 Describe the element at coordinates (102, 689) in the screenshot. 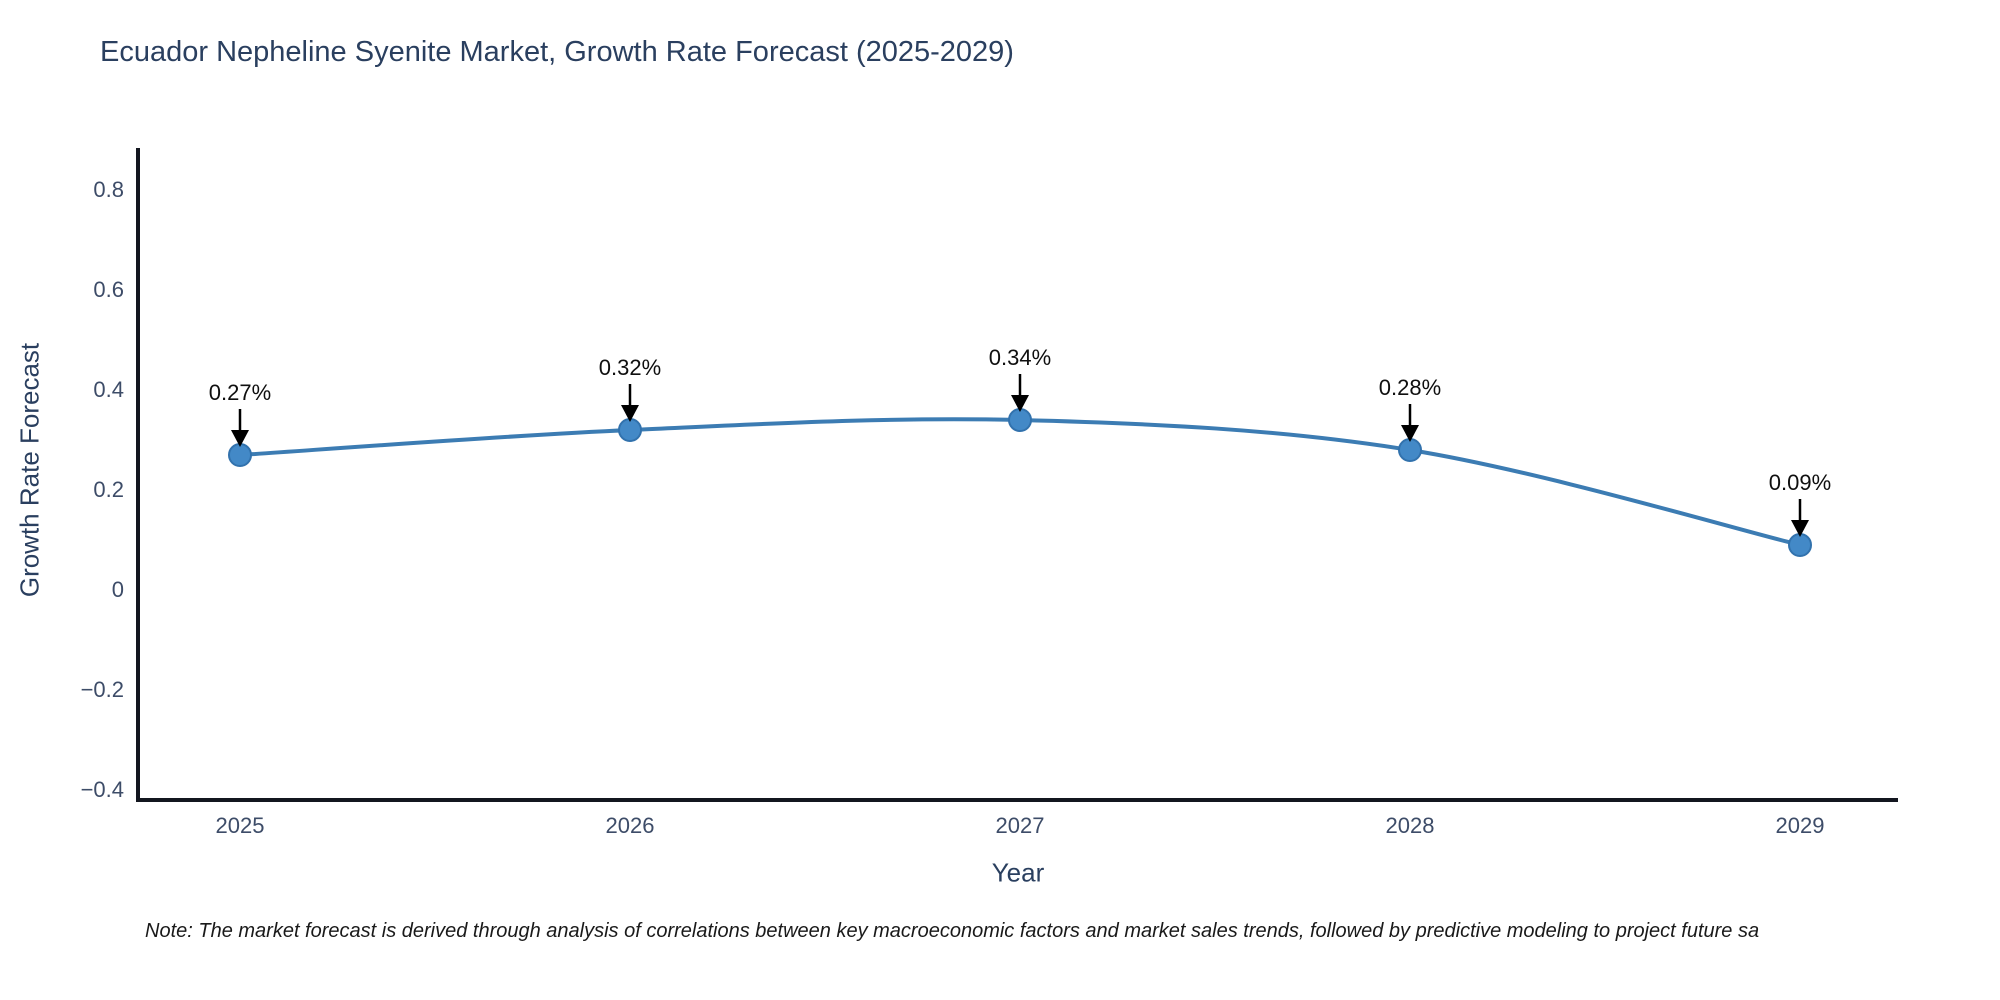

I see `y-tick-label: −0.2` at that location.